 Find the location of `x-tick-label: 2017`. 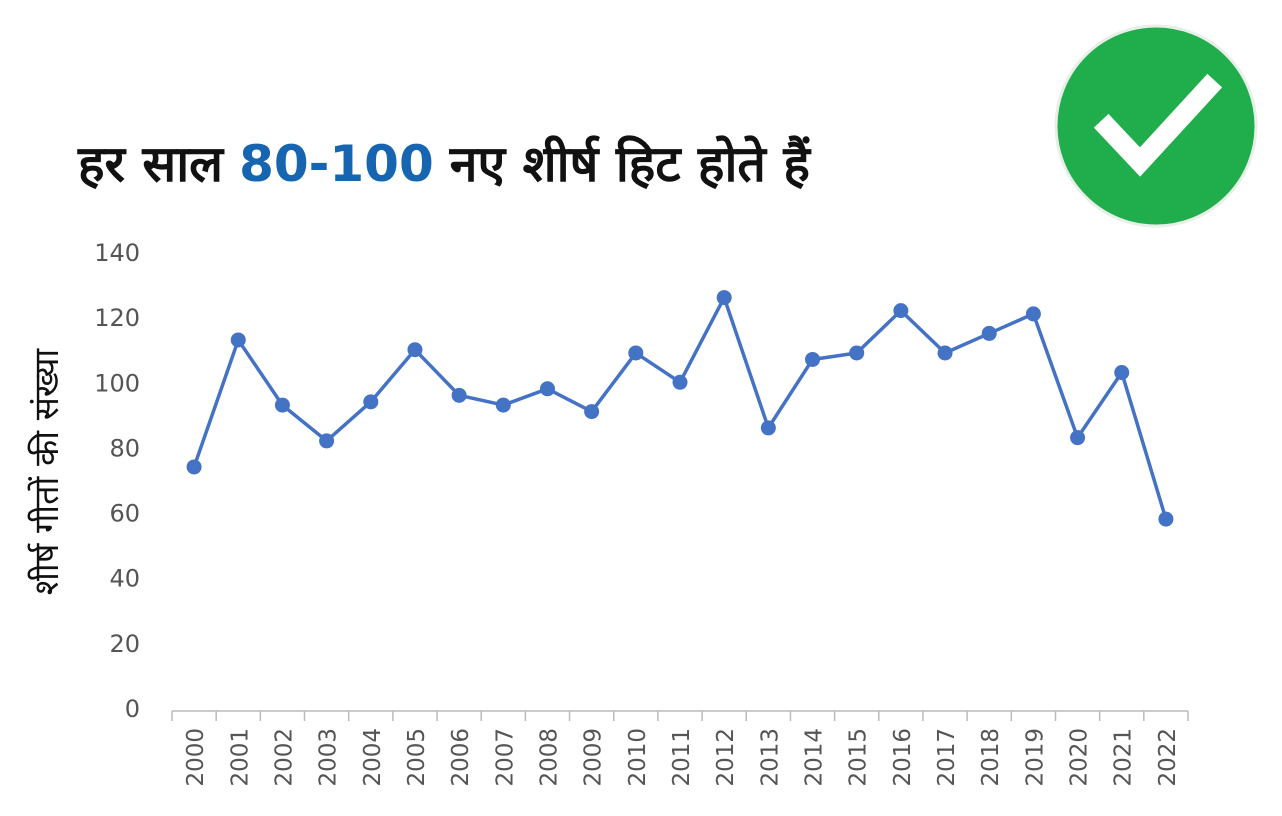

x-tick-label: 2017 is located at coordinates (947, 757).